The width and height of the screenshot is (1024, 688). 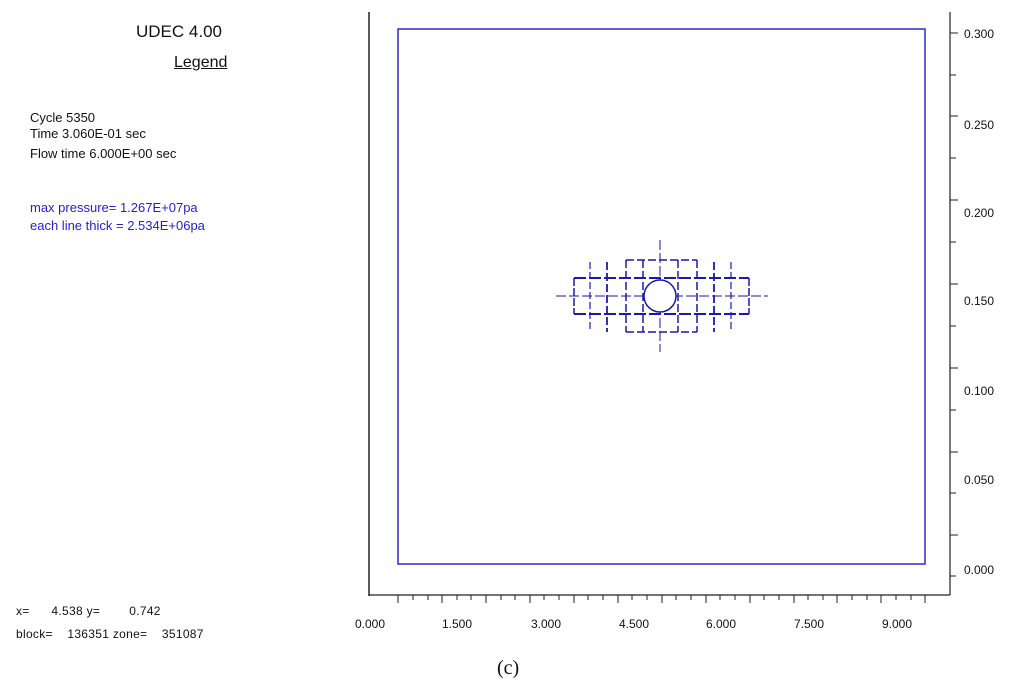 What do you see at coordinates (546, 624) in the screenshot?
I see `x-tick-label: 3.000` at bounding box center [546, 624].